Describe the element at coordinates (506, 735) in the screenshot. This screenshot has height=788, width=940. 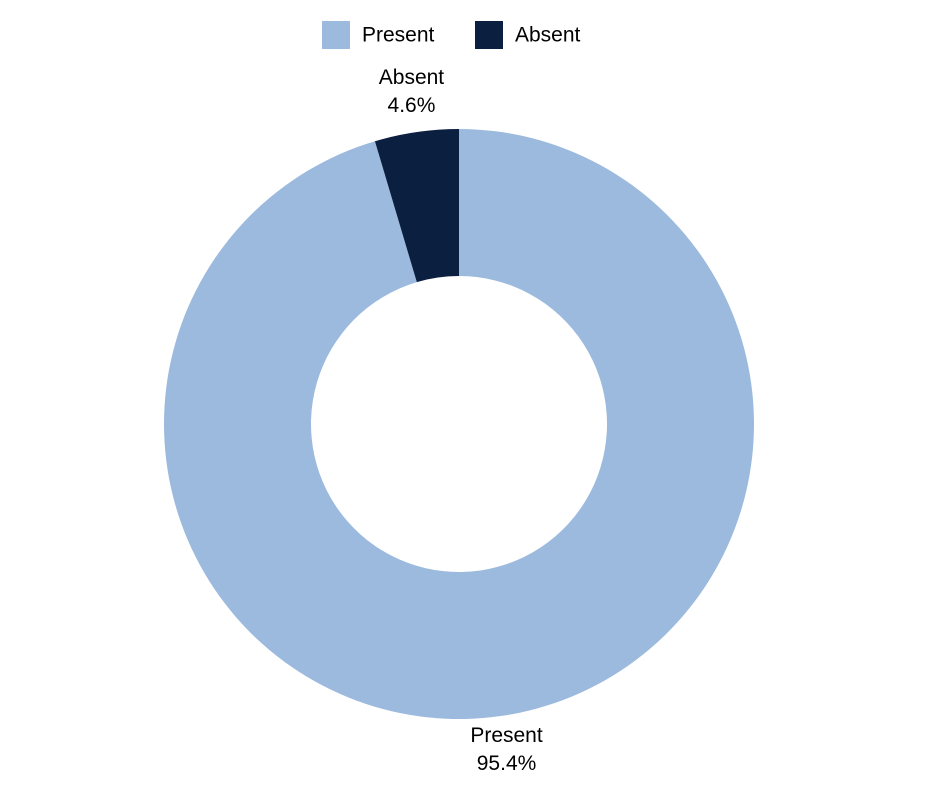
I see `slice-label: Present` at that location.